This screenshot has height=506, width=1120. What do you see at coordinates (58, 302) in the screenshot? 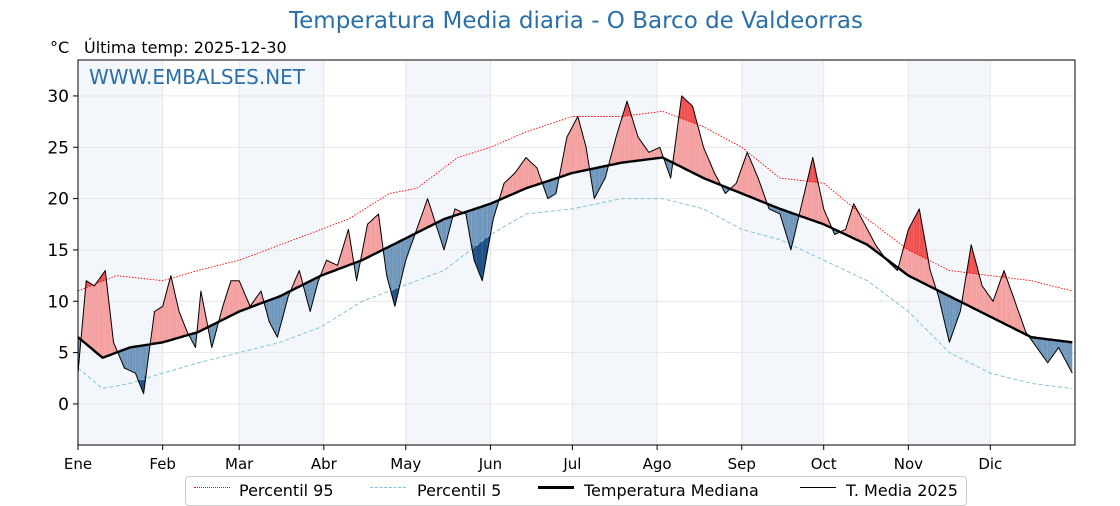
I see `y-tick-label: 10` at bounding box center [58, 302].